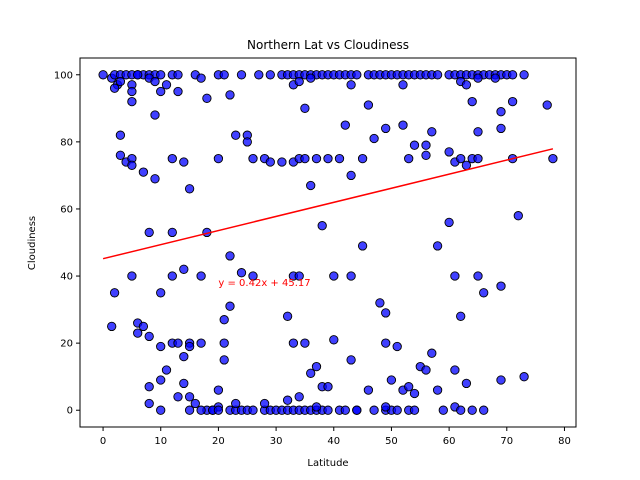 The height and width of the screenshot is (480, 640). What do you see at coordinates (67, 243) in the screenshot?
I see `y-axis-ticks: 0 20 40 60 80 100` at bounding box center [67, 243].